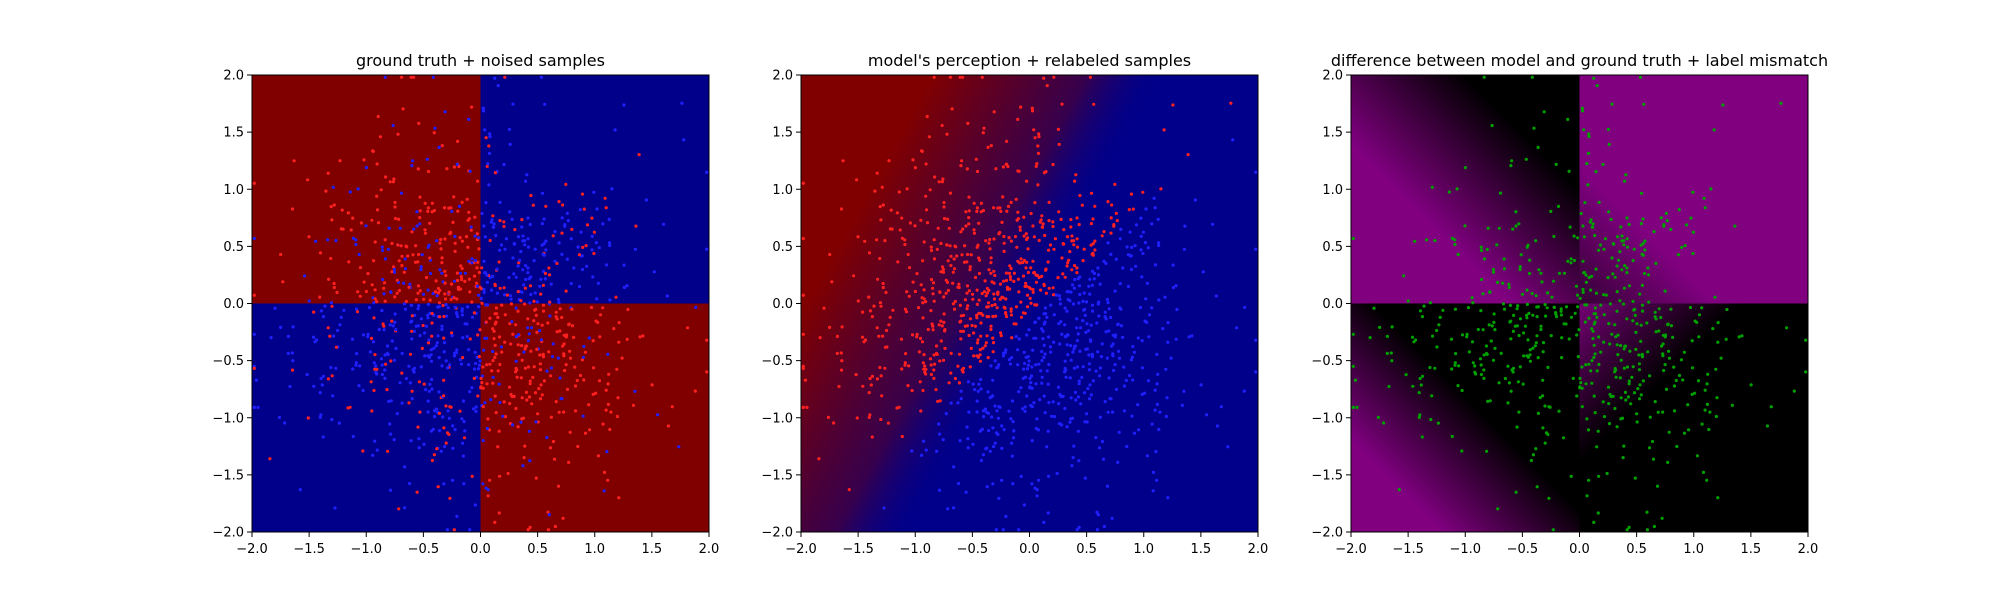 The width and height of the screenshot is (2000, 600). Describe the element at coordinates (1332, 76) in the screenshot. I see `y-tick-label: 2.0` at that location.